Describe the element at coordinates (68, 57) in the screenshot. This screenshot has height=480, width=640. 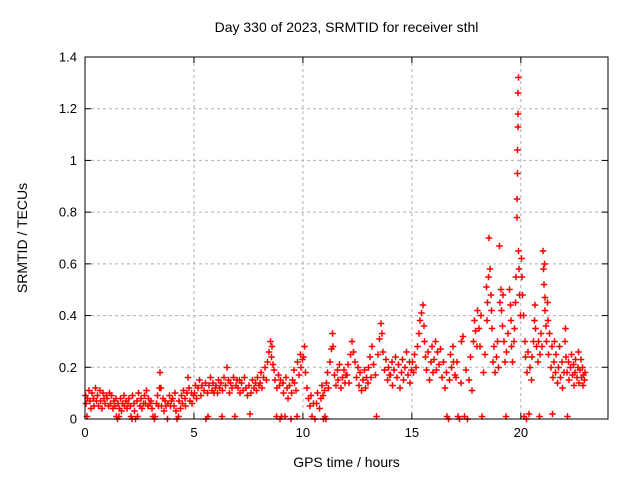
I see `y-tick-label: 1.4` at that location.